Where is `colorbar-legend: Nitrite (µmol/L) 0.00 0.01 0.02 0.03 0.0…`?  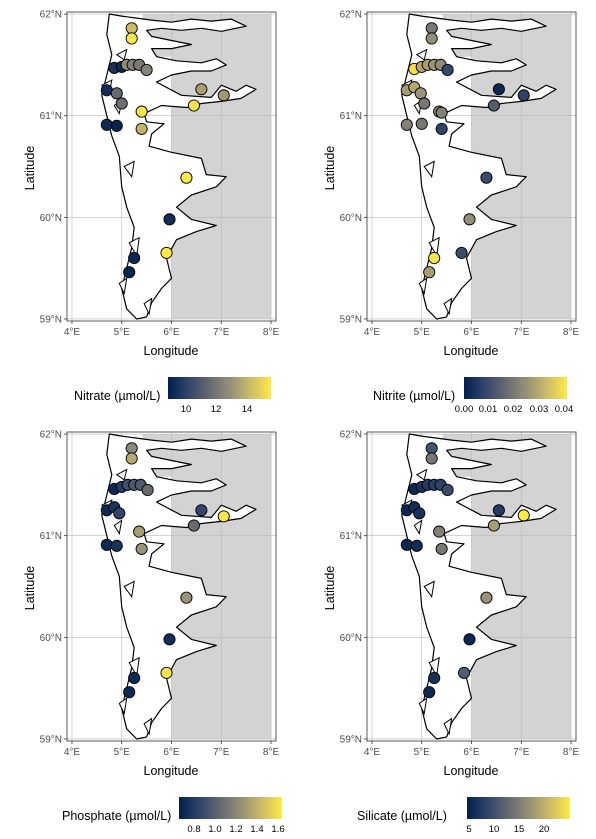
colorbar-legend: Nitrite (µmol/L) 0.00 0.01 0.02 0.03 0.0… is located at coordinates (473, 396).